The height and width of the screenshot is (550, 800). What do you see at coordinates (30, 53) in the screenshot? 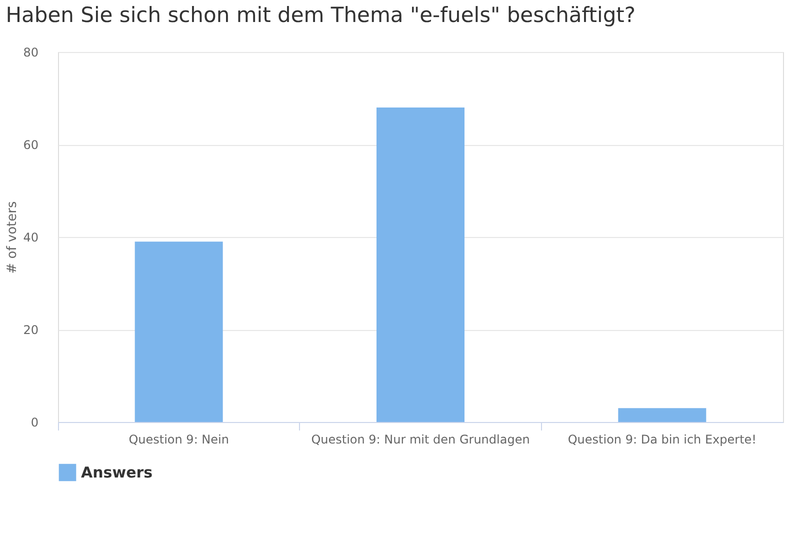
I see `y-tick-label: 80` at bounding box center [30, 53].